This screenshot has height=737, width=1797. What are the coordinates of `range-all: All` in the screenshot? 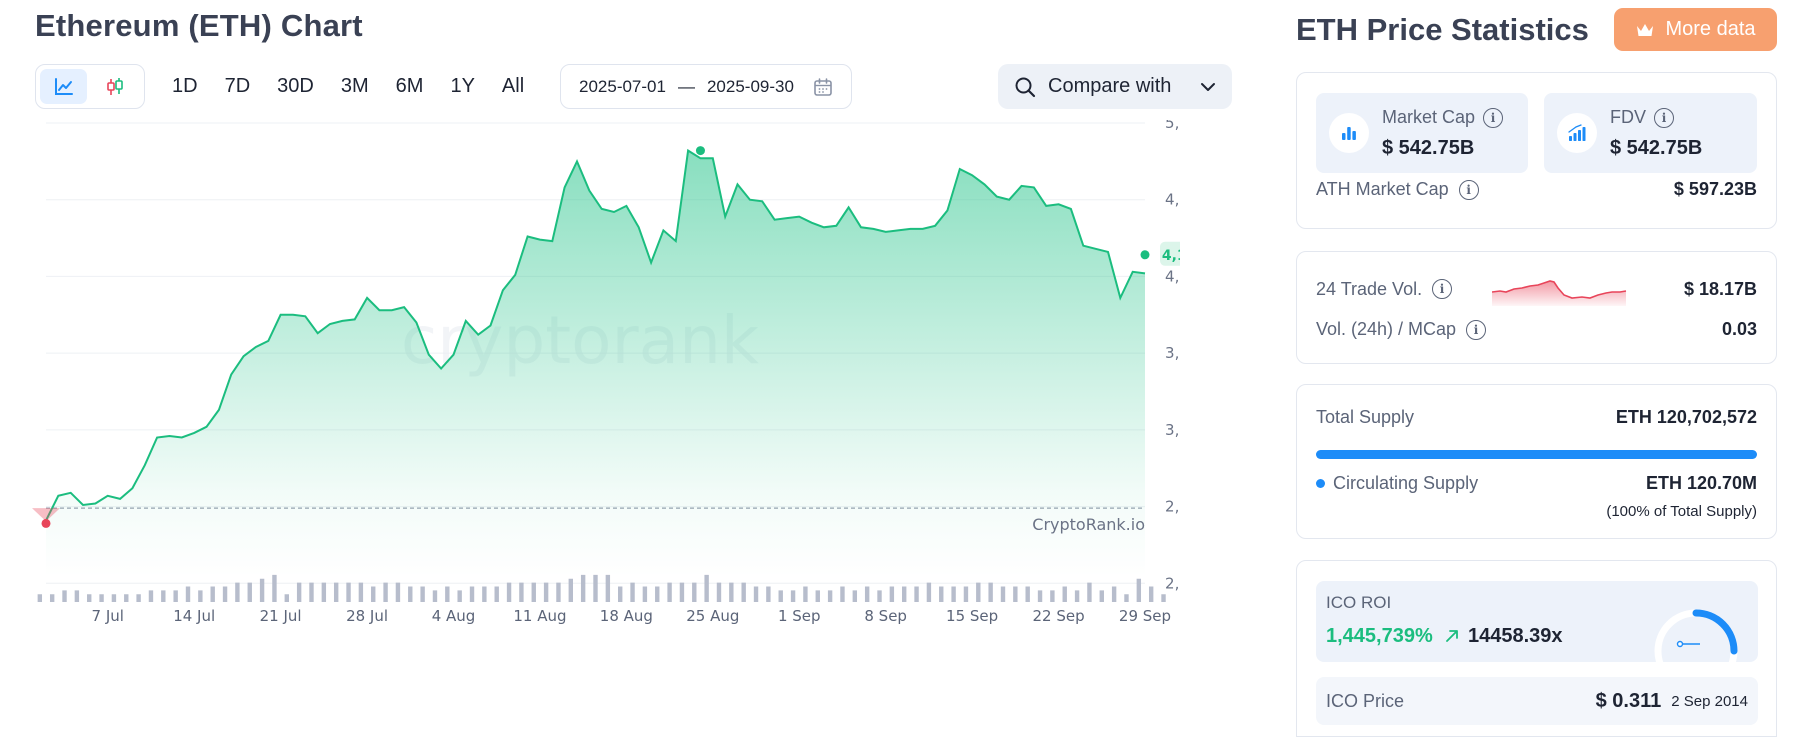 It's located at (513, 86).